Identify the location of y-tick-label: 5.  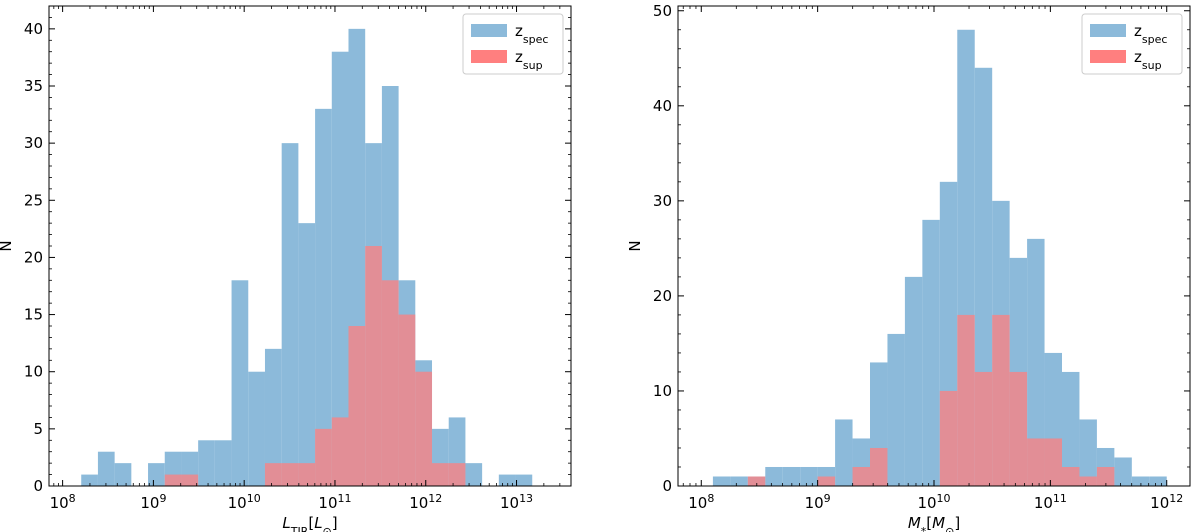
(38, 429).